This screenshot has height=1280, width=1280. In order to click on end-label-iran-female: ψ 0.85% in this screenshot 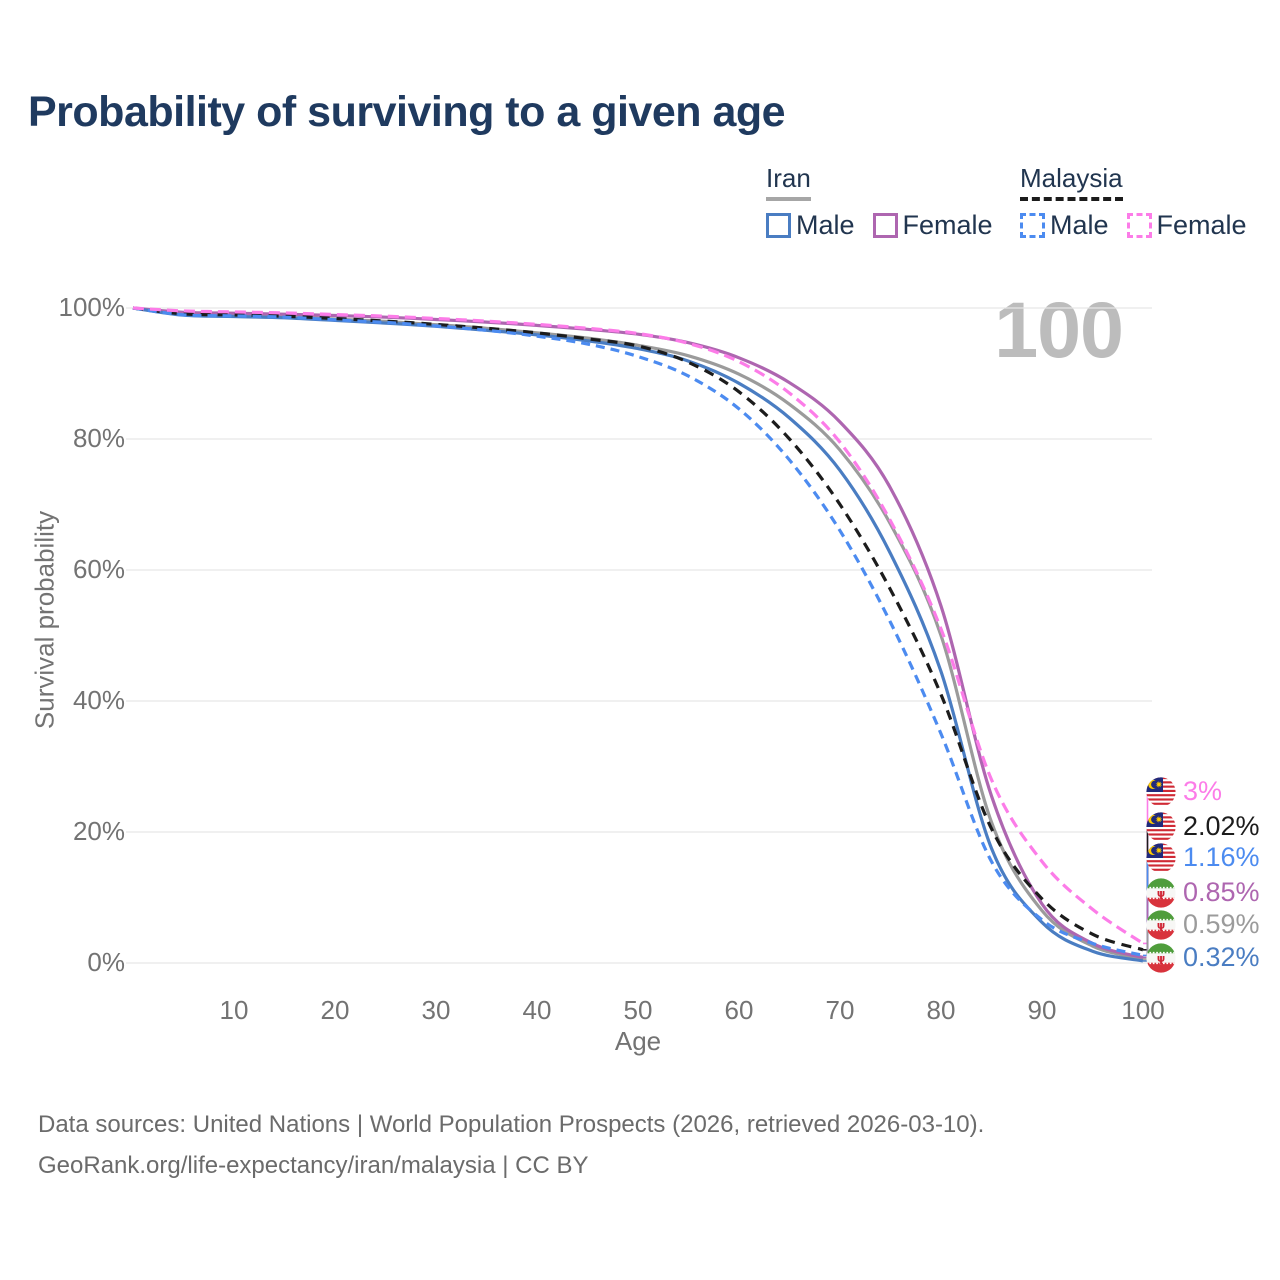, I will do `click(1203, 892)`.